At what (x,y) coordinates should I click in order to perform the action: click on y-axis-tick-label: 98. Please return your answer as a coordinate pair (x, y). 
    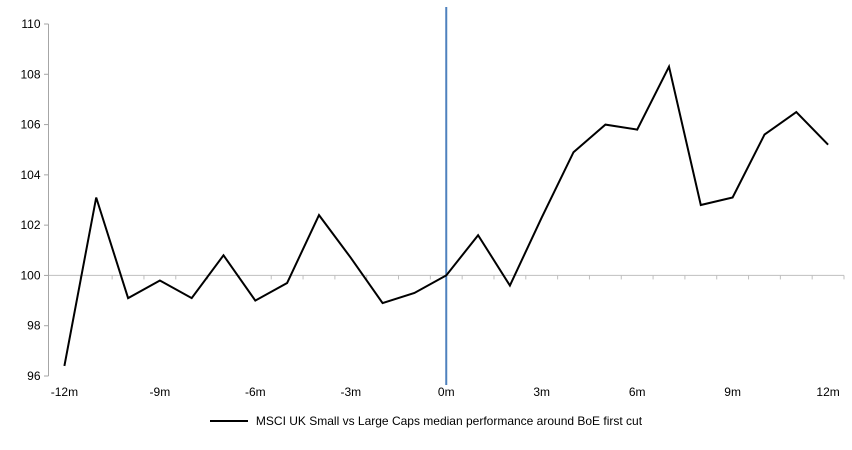
    Looking at the image, I should click on (34, 326).